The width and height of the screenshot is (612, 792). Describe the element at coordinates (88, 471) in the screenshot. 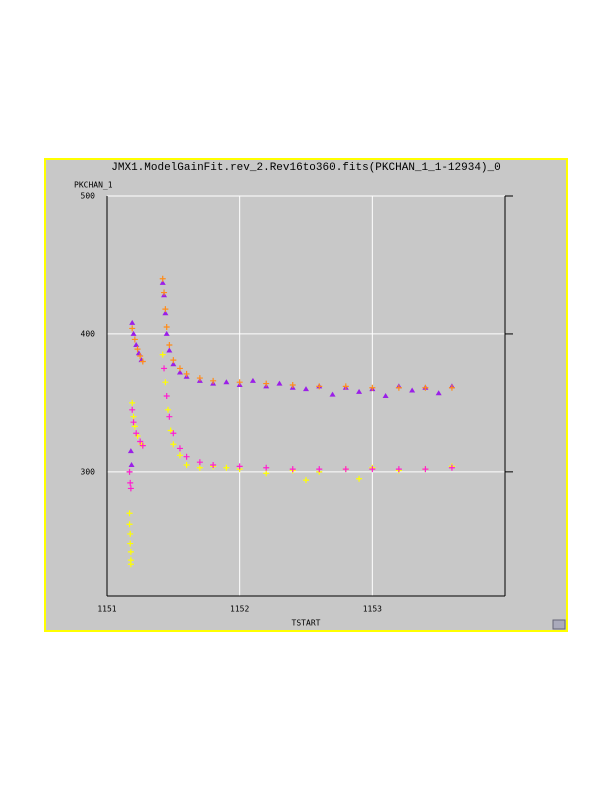

I see `y-tick-label: 300` at that location.